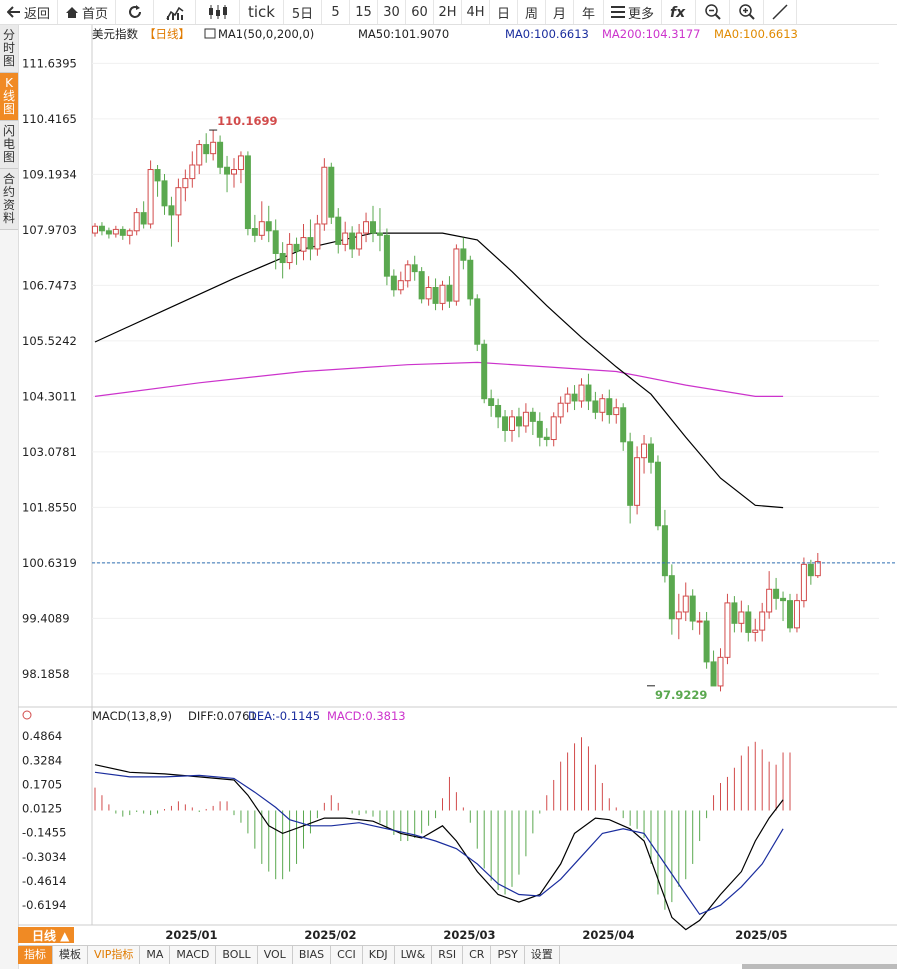 This screenshot has width=897, height=969. What do you see at coordinates (9, 199) in the screenshot?
I see `sidebar-item-3: 合约资料` at bounding box center [9, 199].